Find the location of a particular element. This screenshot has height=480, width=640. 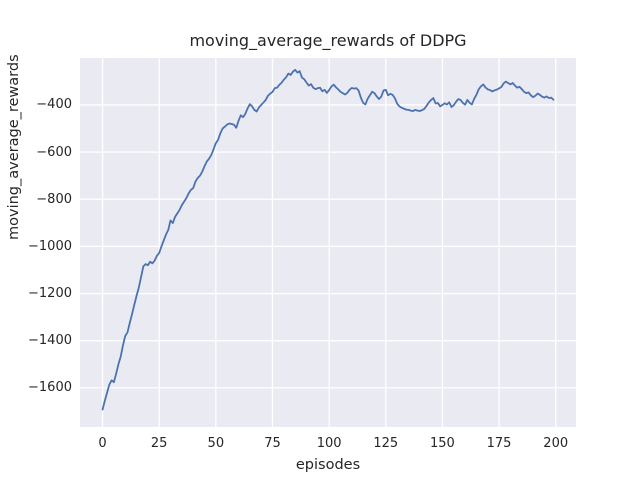

x-tick-label: 150 is located at coordinates (442, 443).